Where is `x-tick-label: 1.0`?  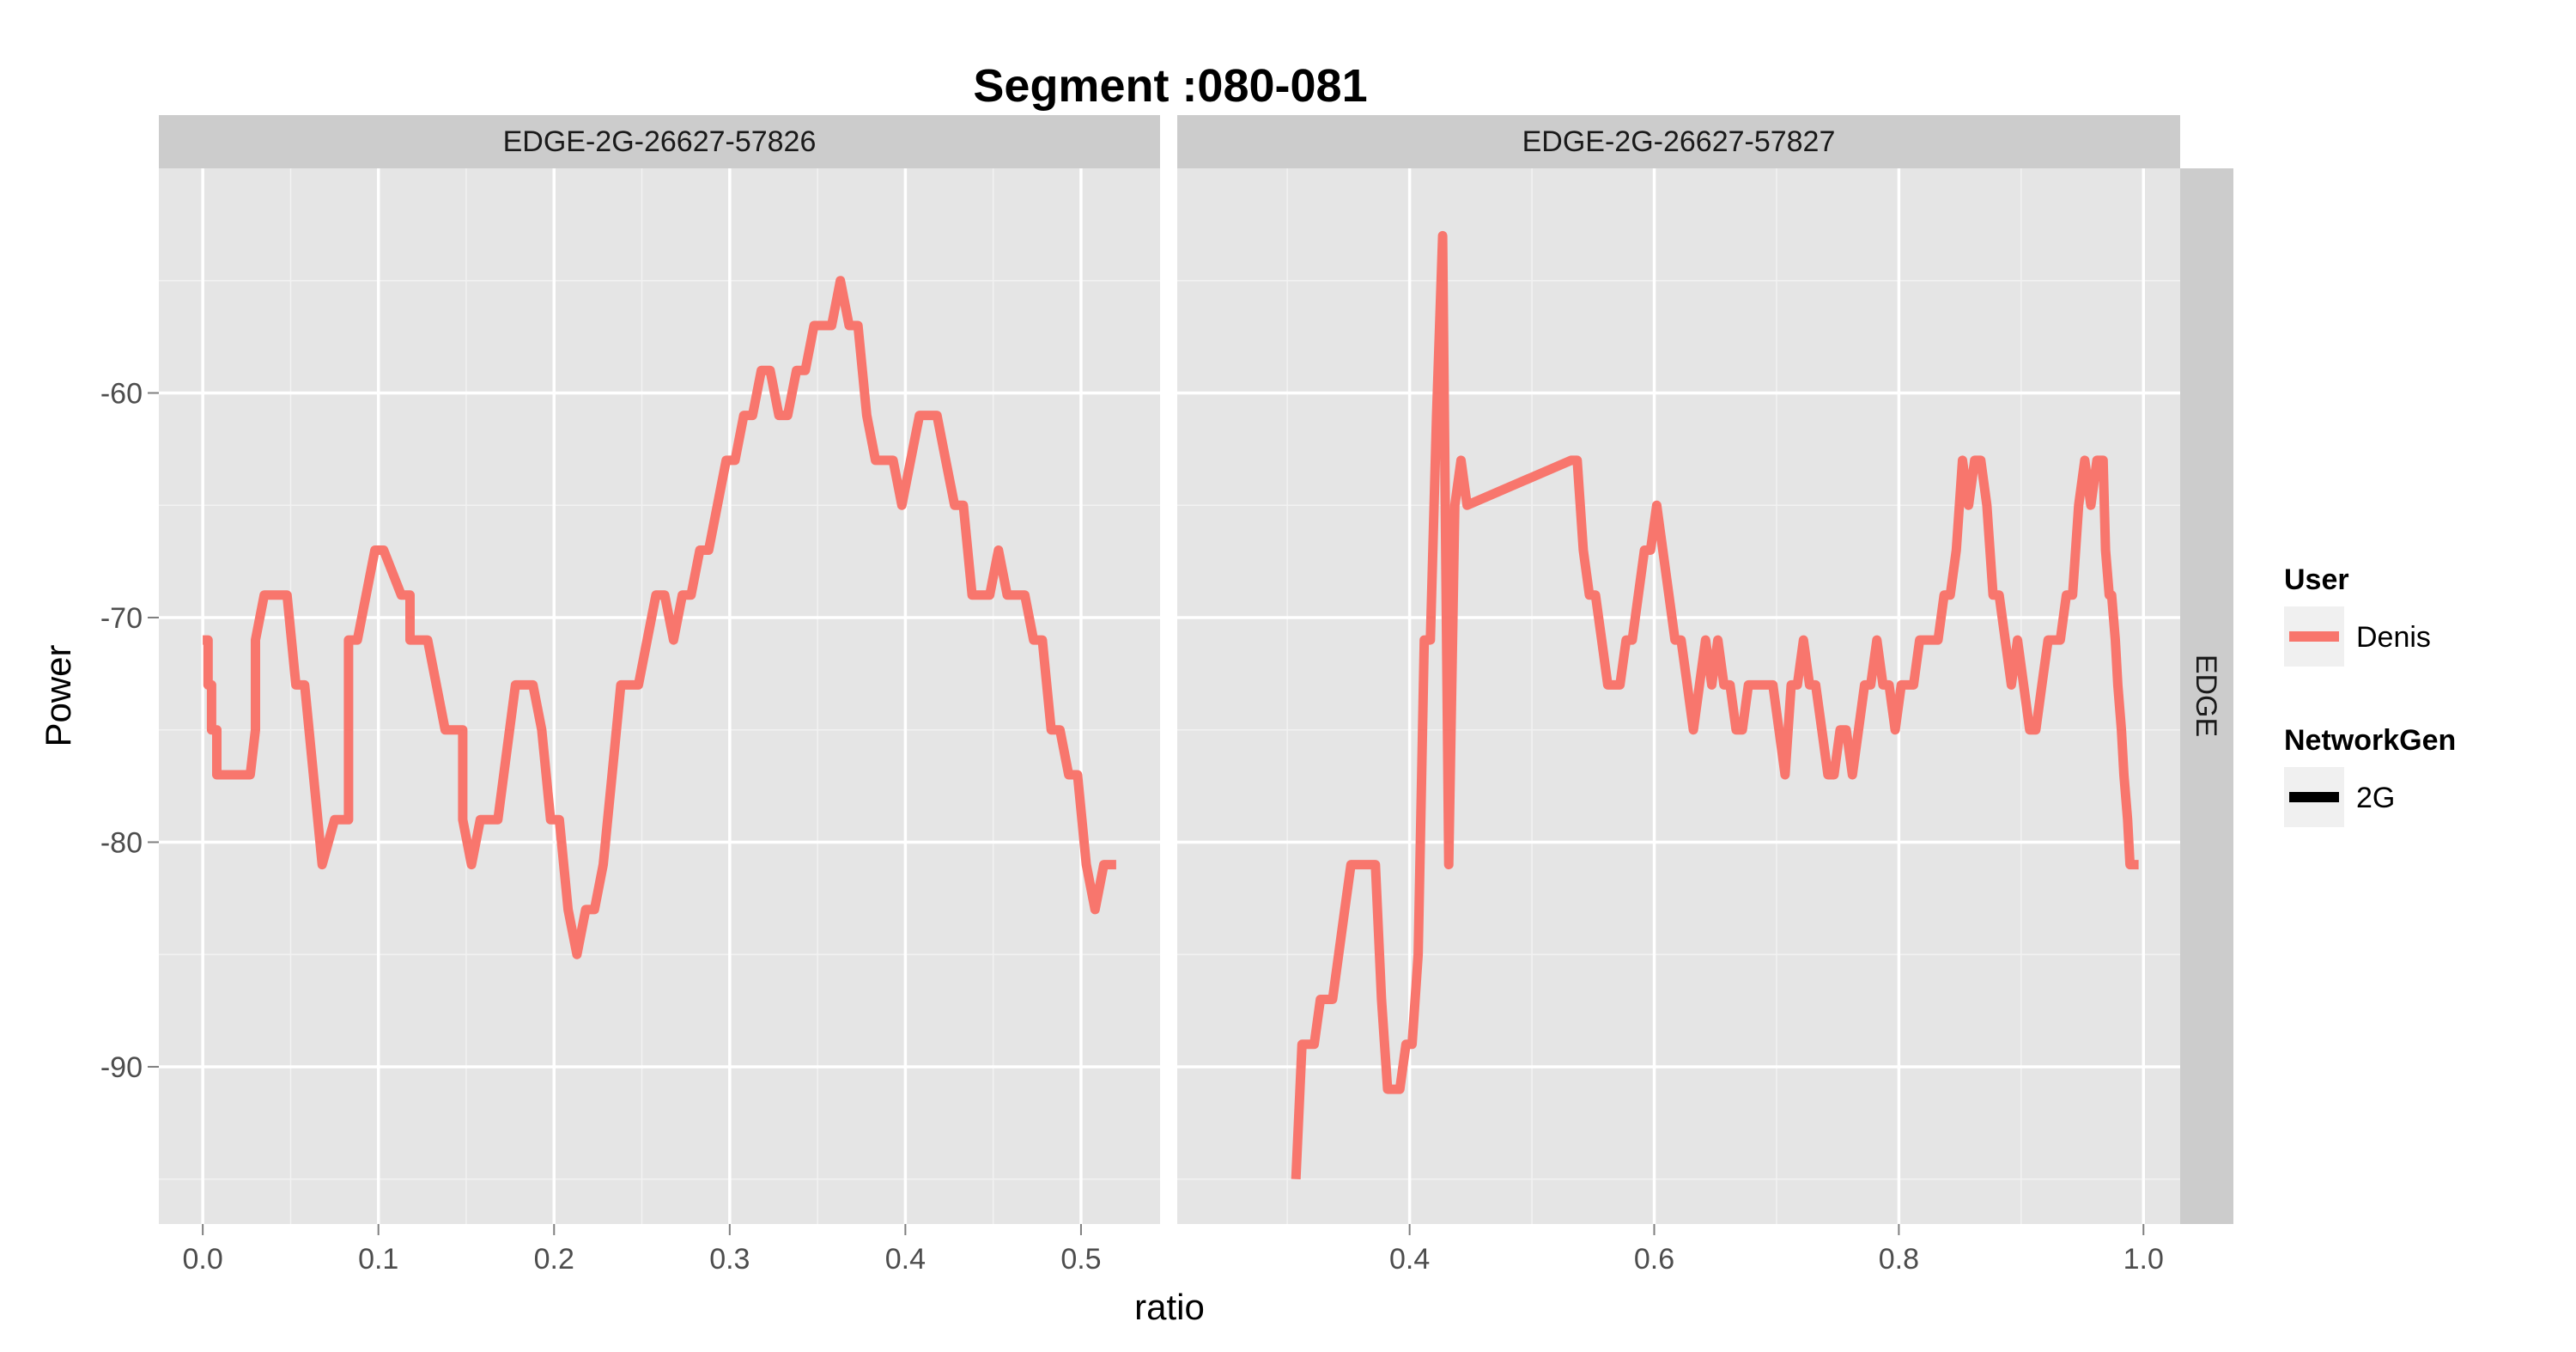
x-tick-label: 1.0 is located at coordinates (2143, 1259).